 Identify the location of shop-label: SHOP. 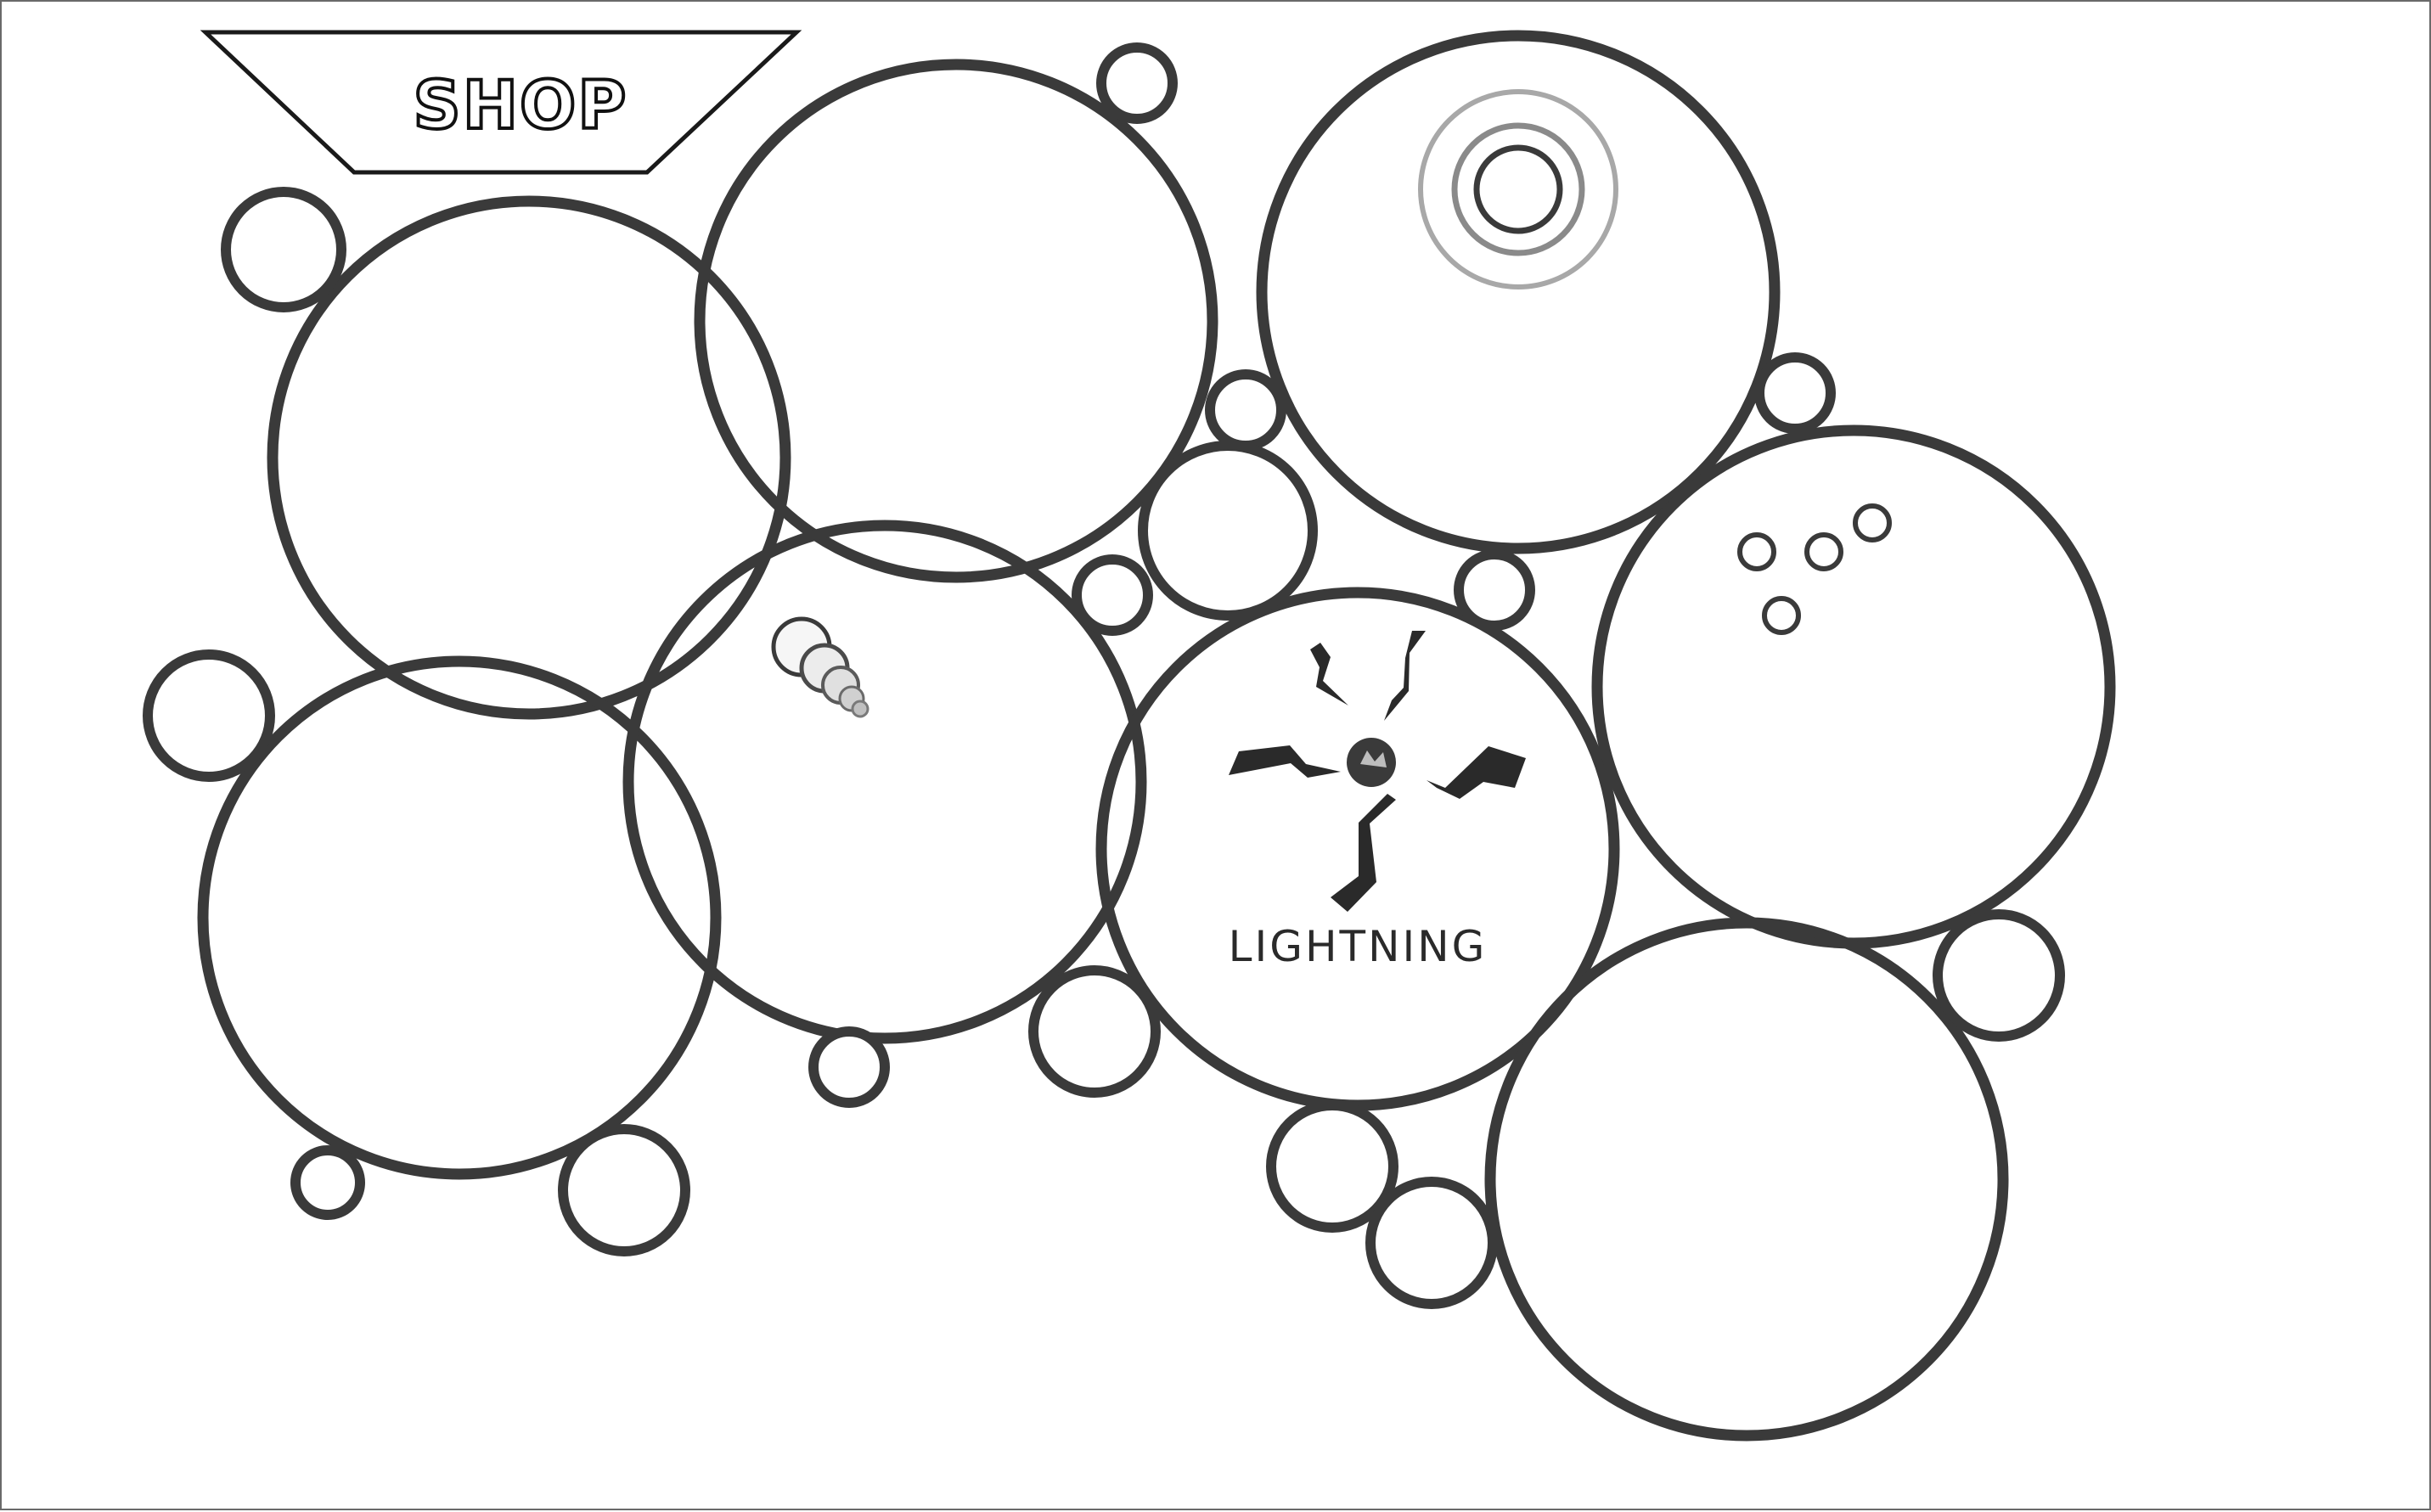
(521, 106).